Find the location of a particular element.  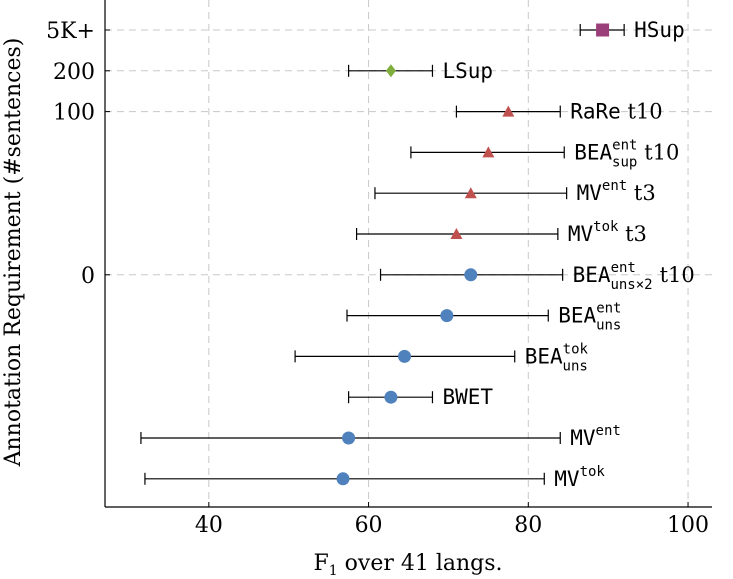

y-axis-title: Annotation Requirement (#sentences) is located at coordinates (13, 253).